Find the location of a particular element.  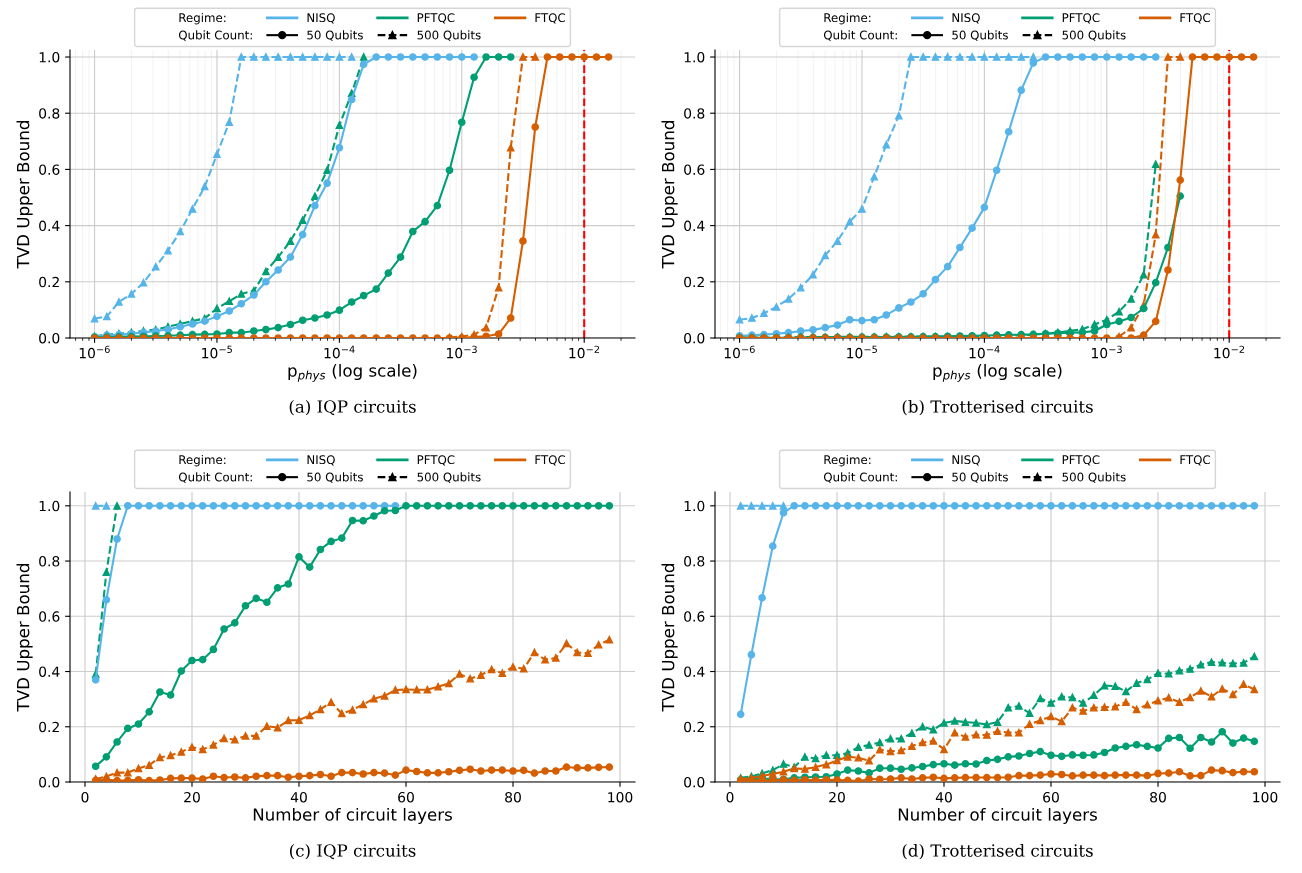

text: (d) Trotterised circuits is located at coordinates (997, 851).